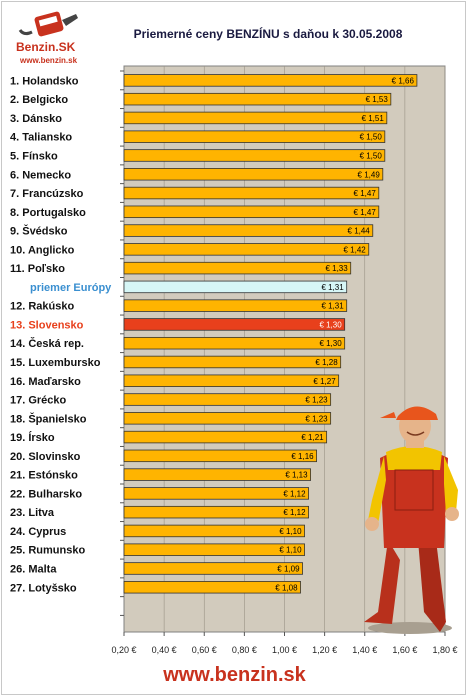 The height and width of the screenshot is (698, 469). What do you see at coordinates (444, 650) in the screenshot?
I see `x-tick-label: 1,80 €` at bounding box center [444, 650].